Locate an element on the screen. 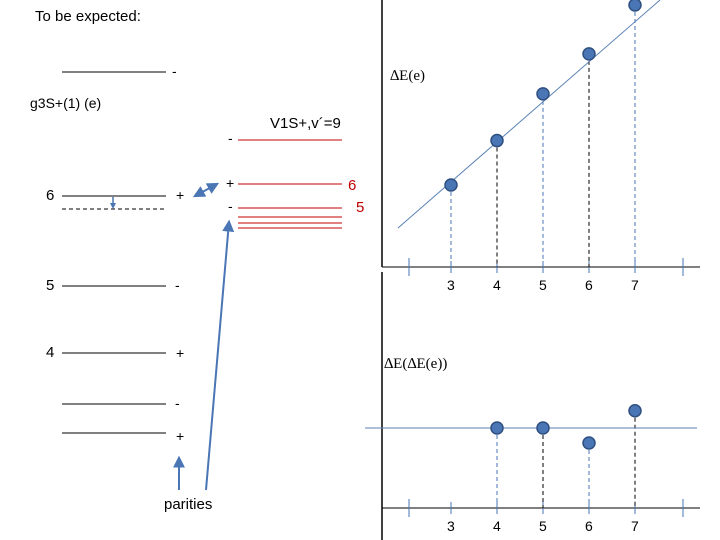 Image resolution: width=720 pixels, height=540 pixels. slide-title: To be expected: is located at coordinates (88, 16).